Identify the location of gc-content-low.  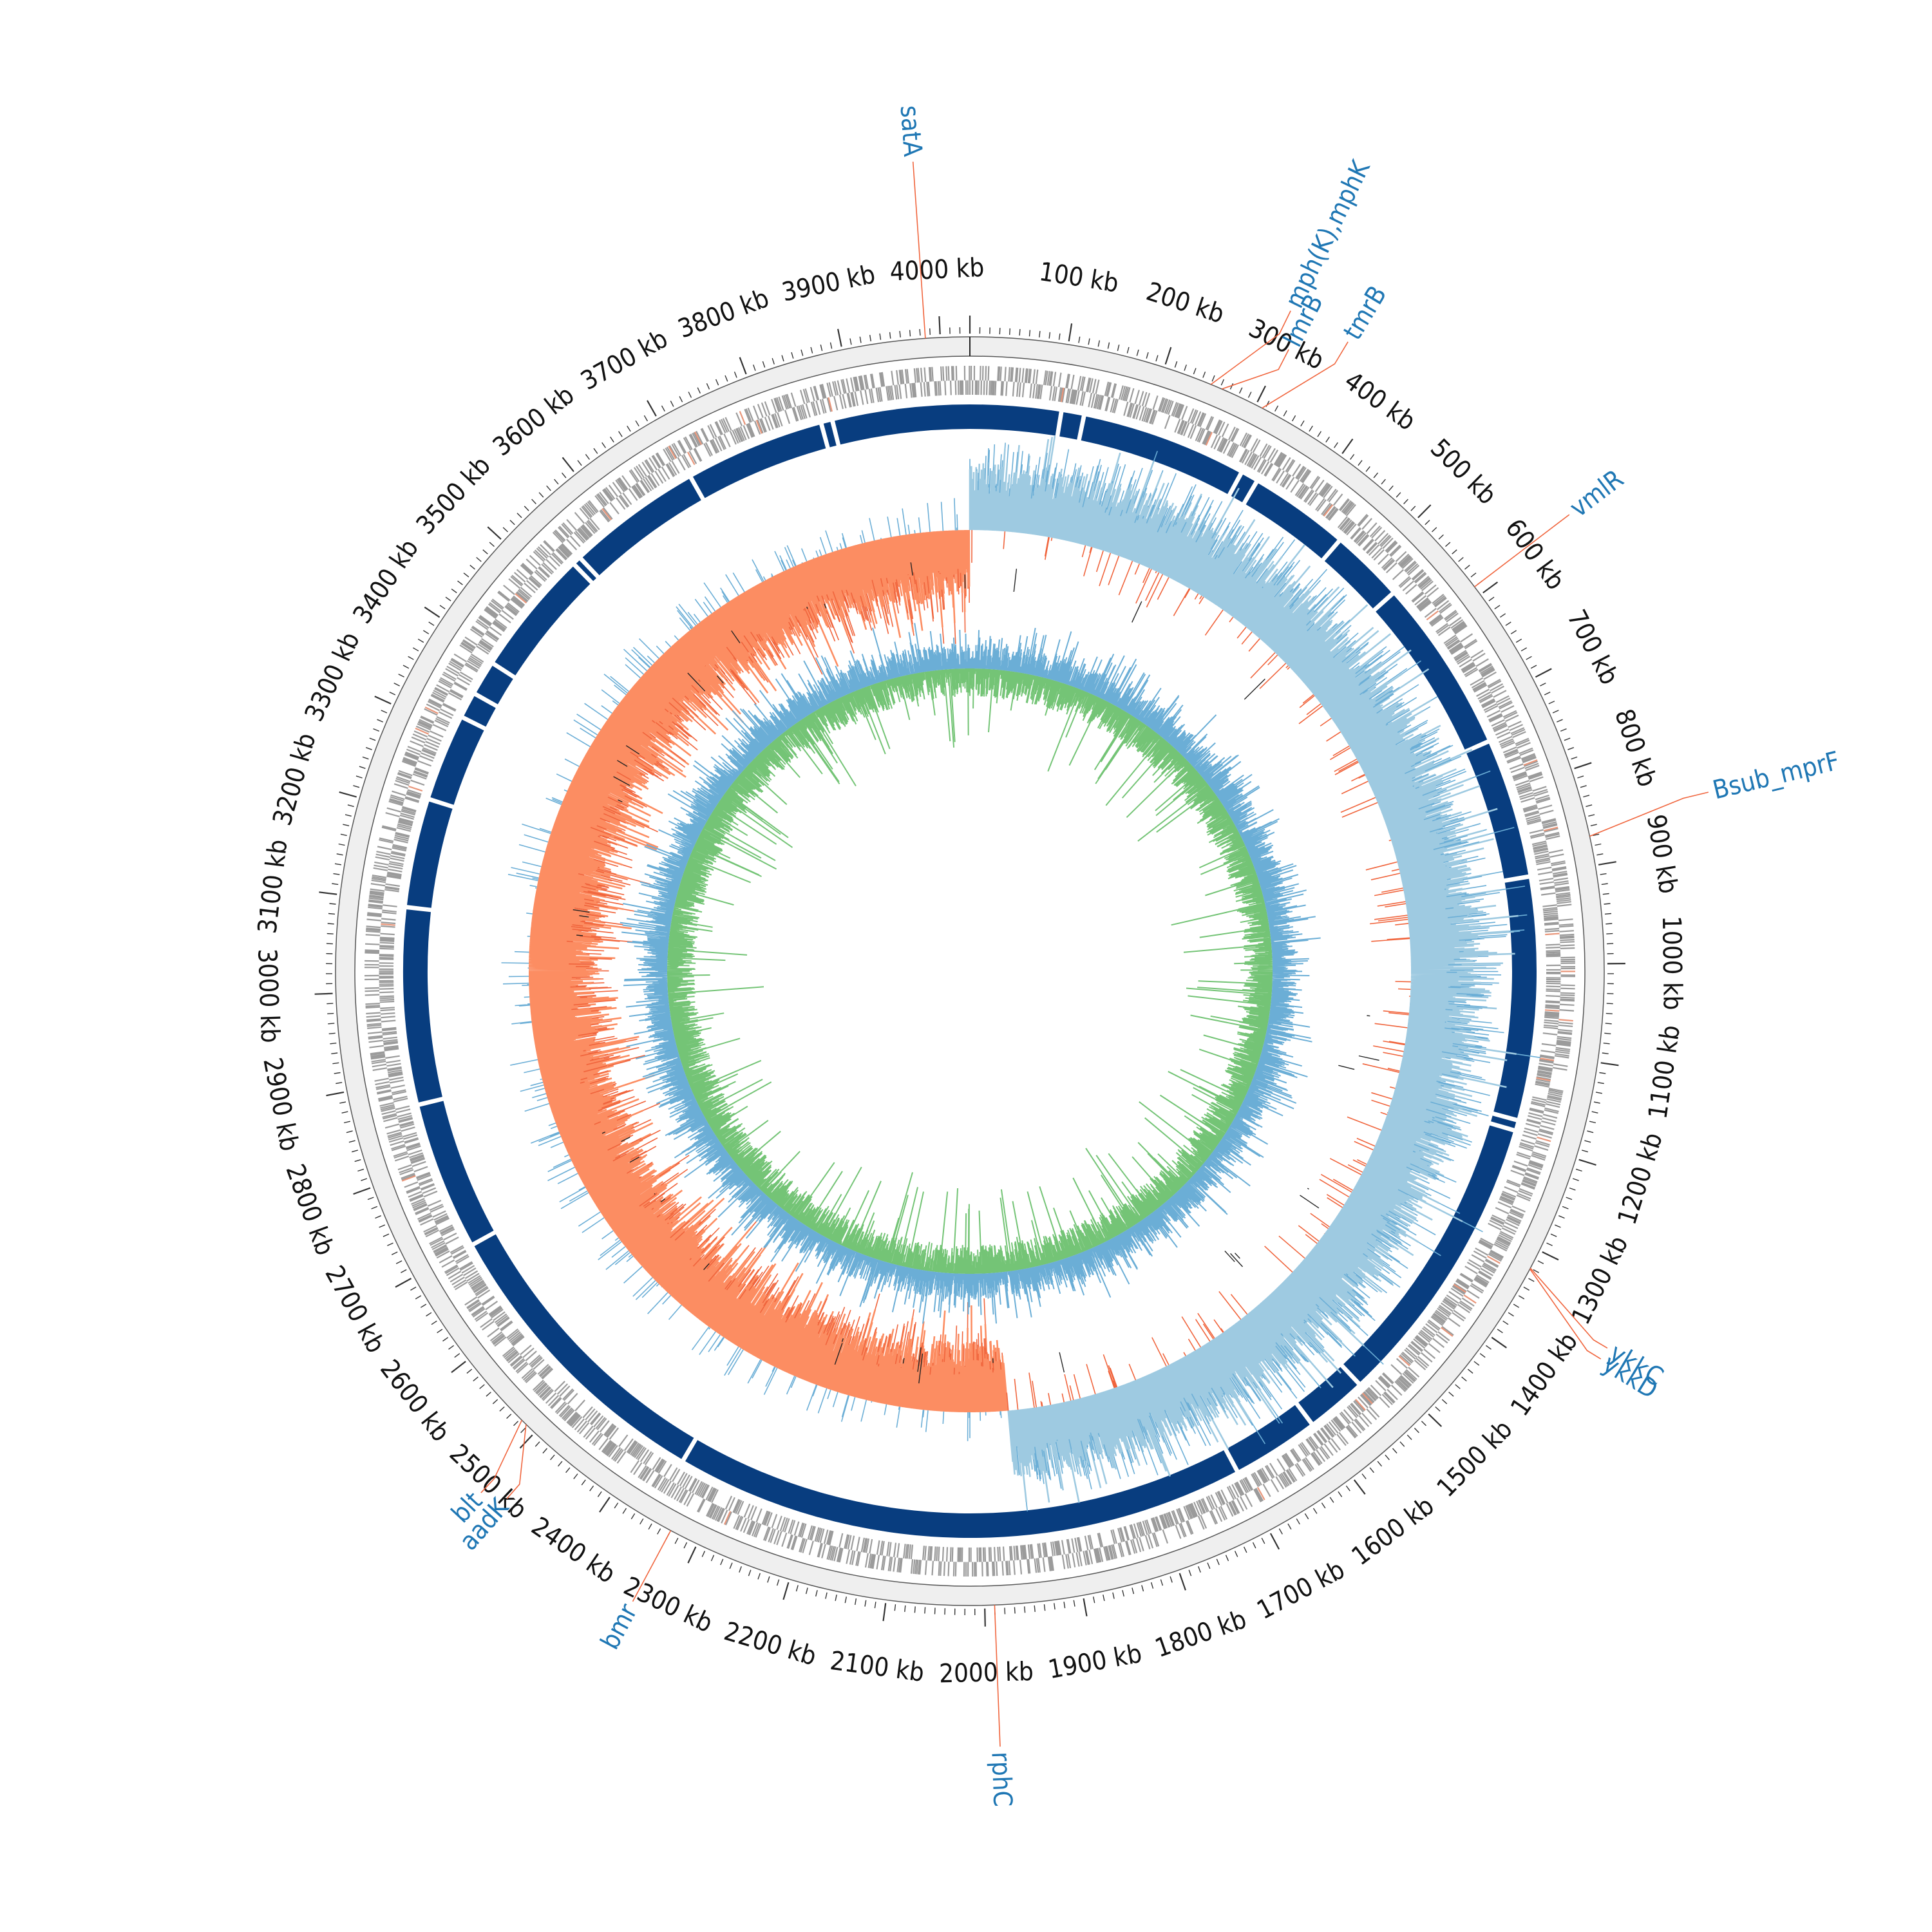
(970, 971).